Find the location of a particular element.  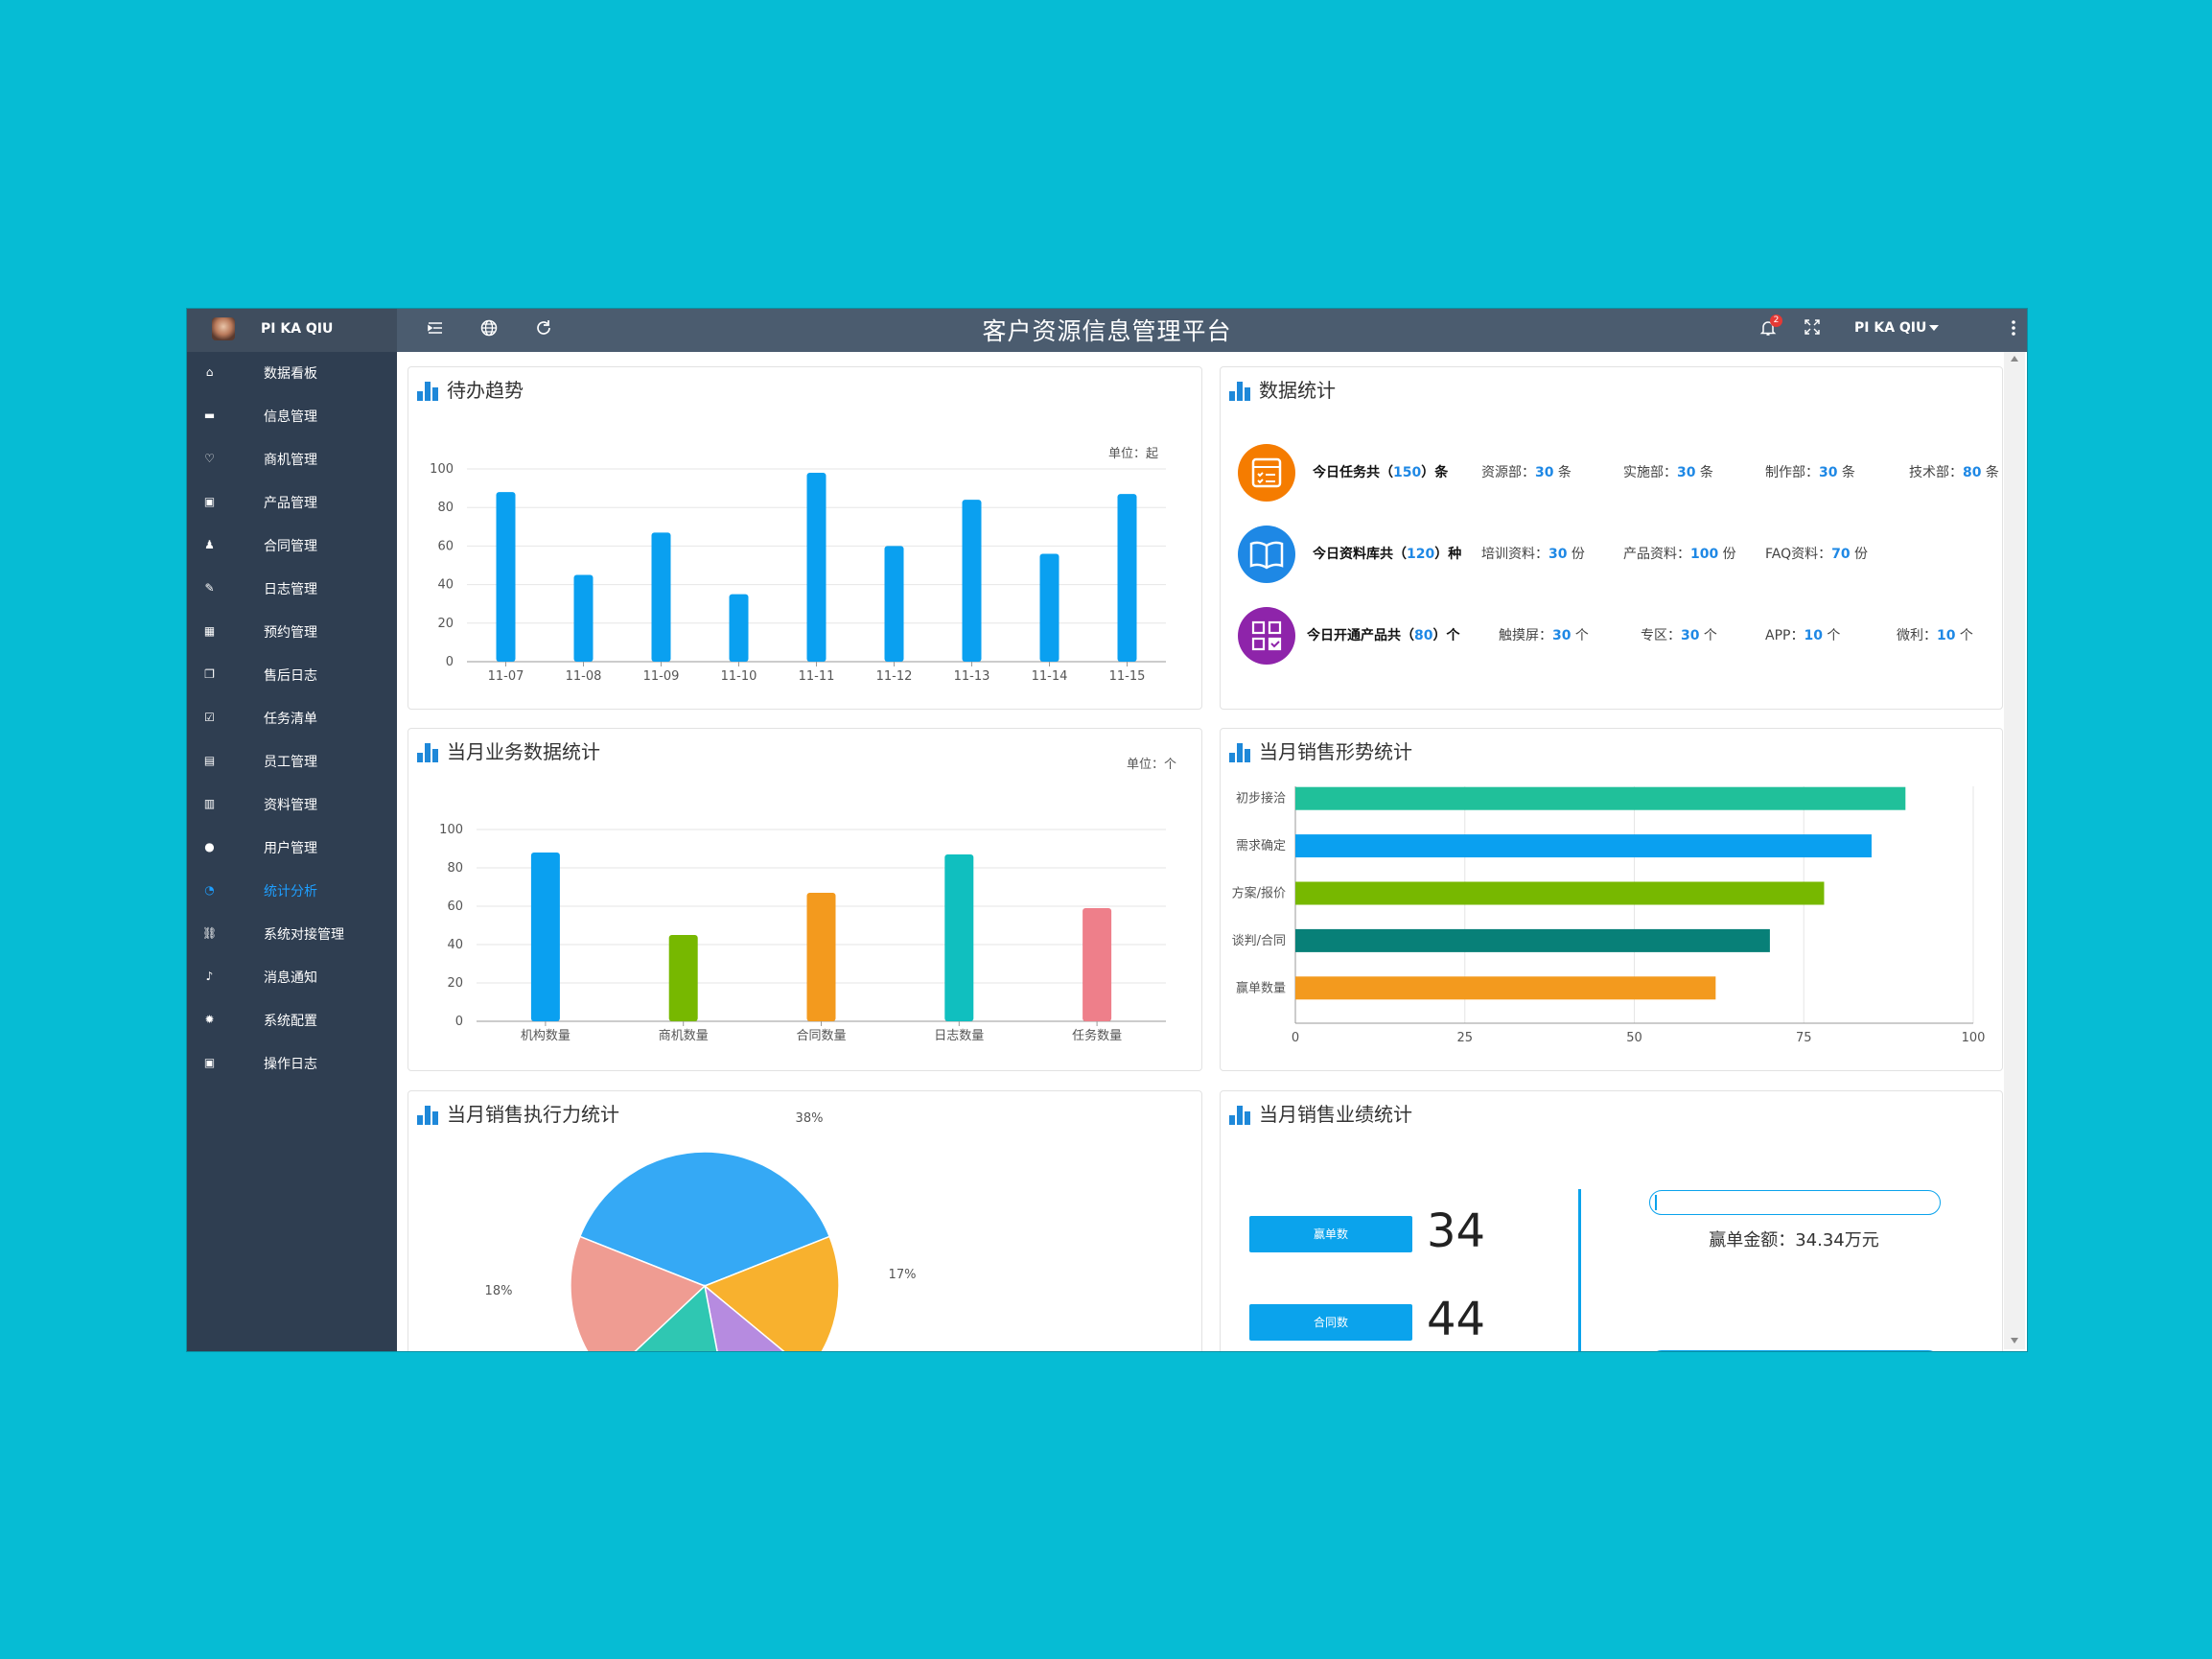

x-tick-label: 25 is located at coordinates (1464, 1038).